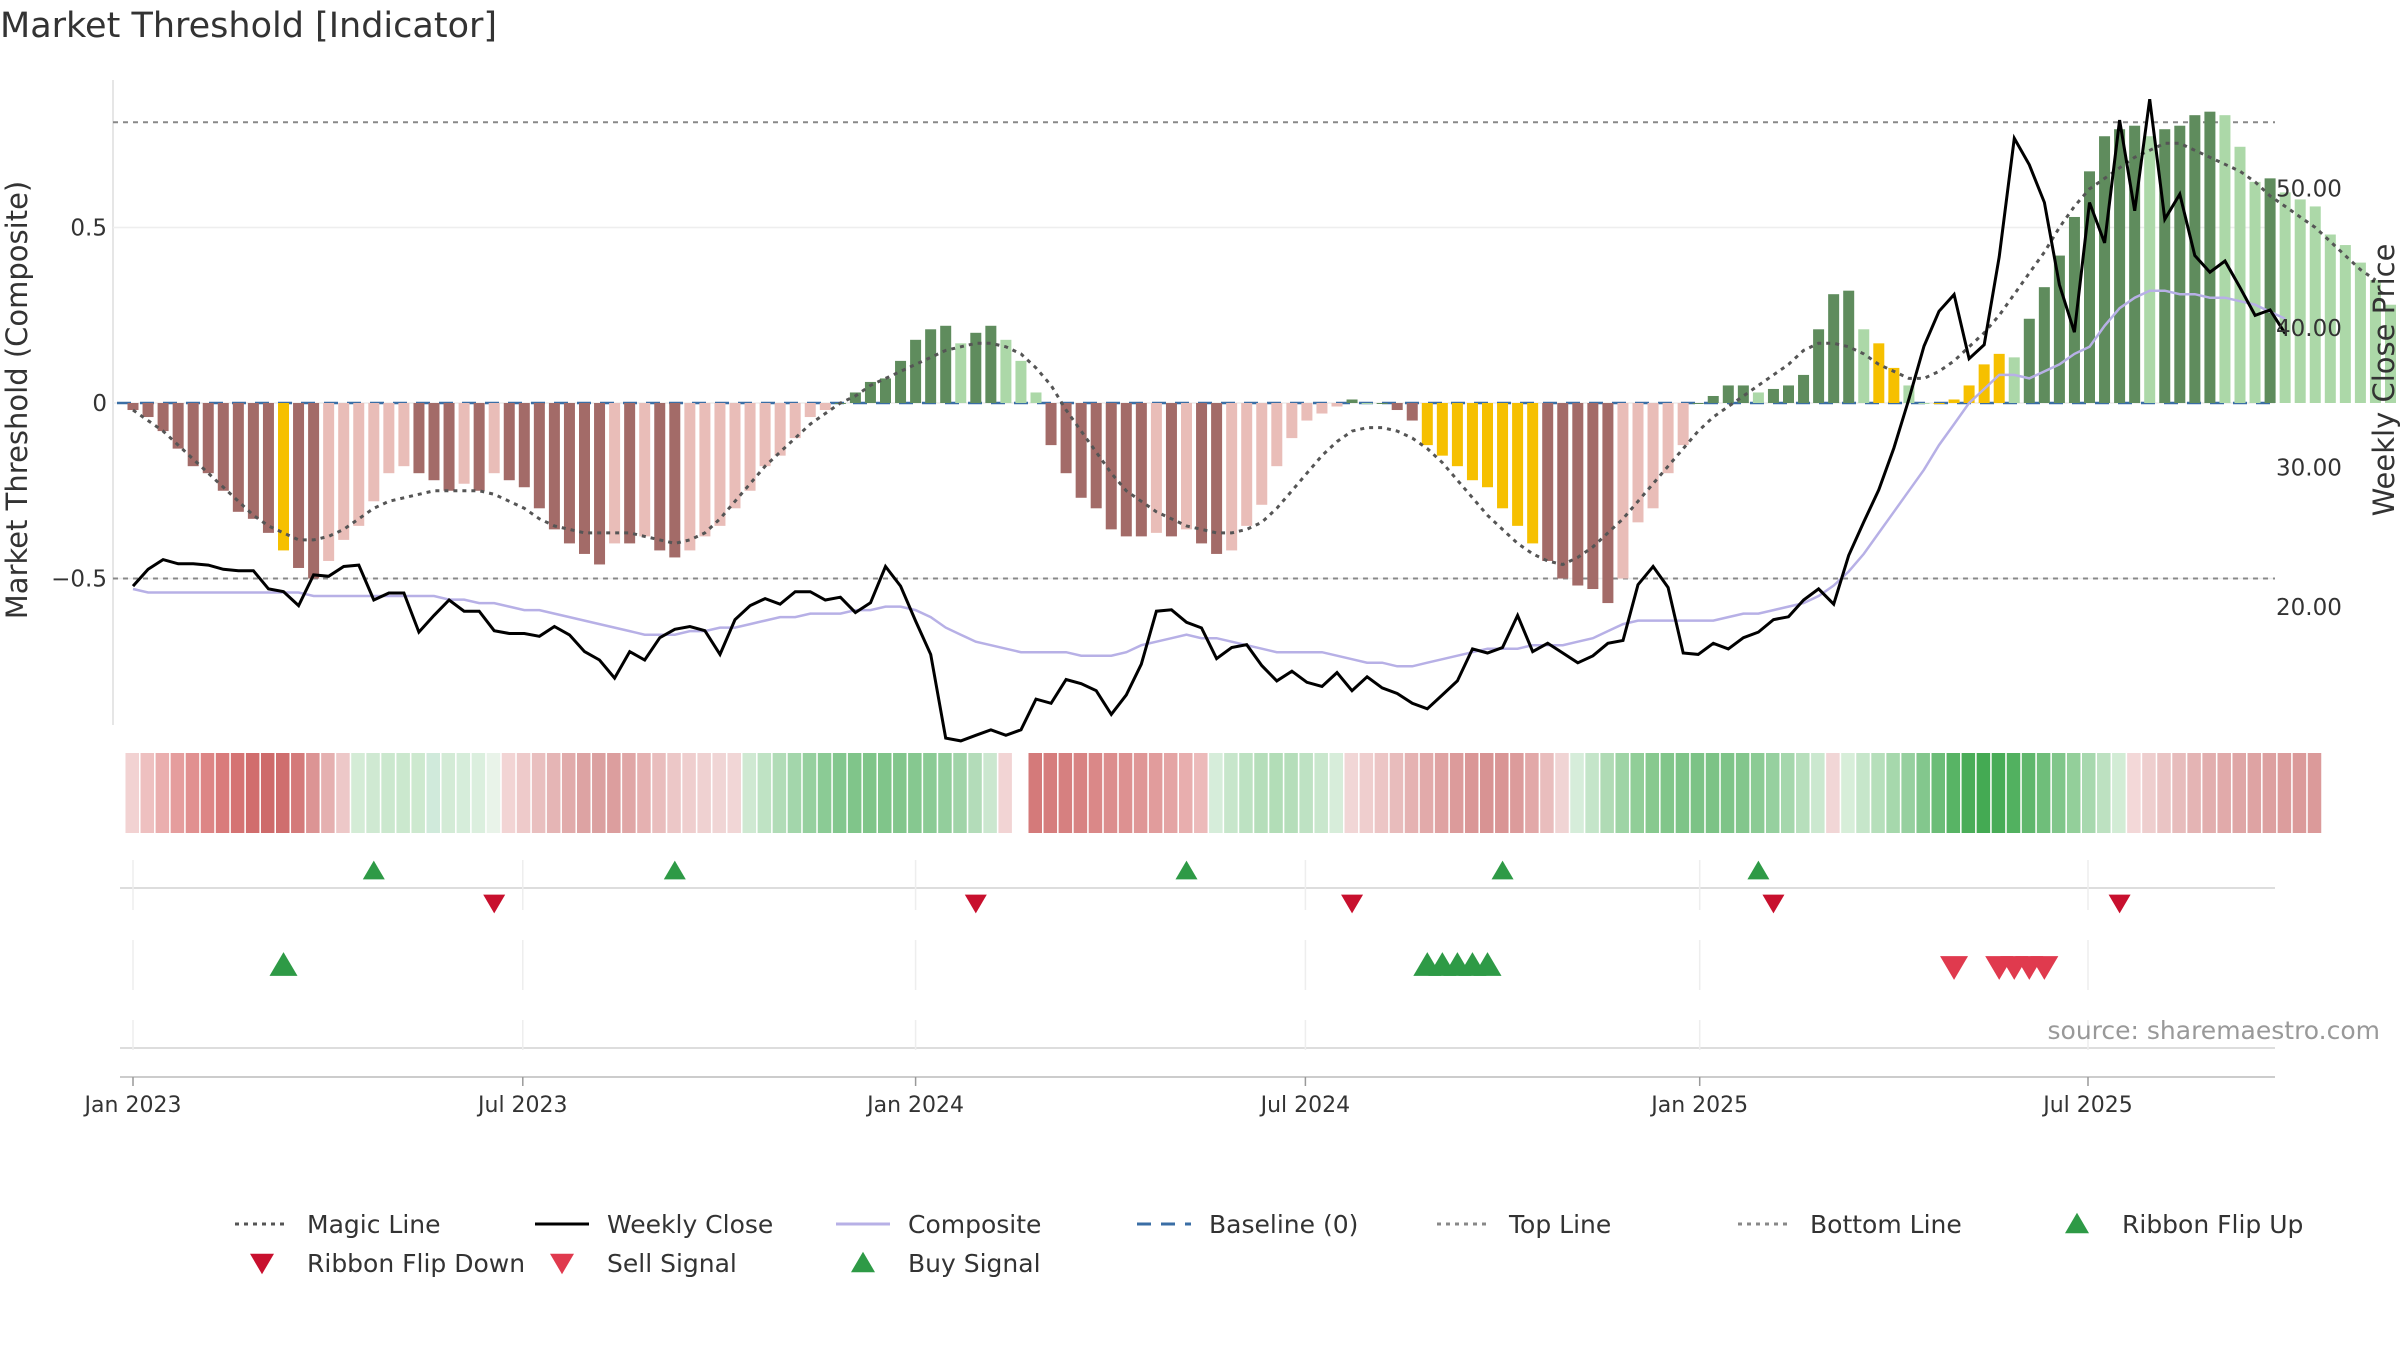 This screenshot has height=1350, width=2400. What do you see at coordinates (522, 1105) in the screenshot?
I see `x-tick-label: Jul 2023` at bounding box center [522, 1105].